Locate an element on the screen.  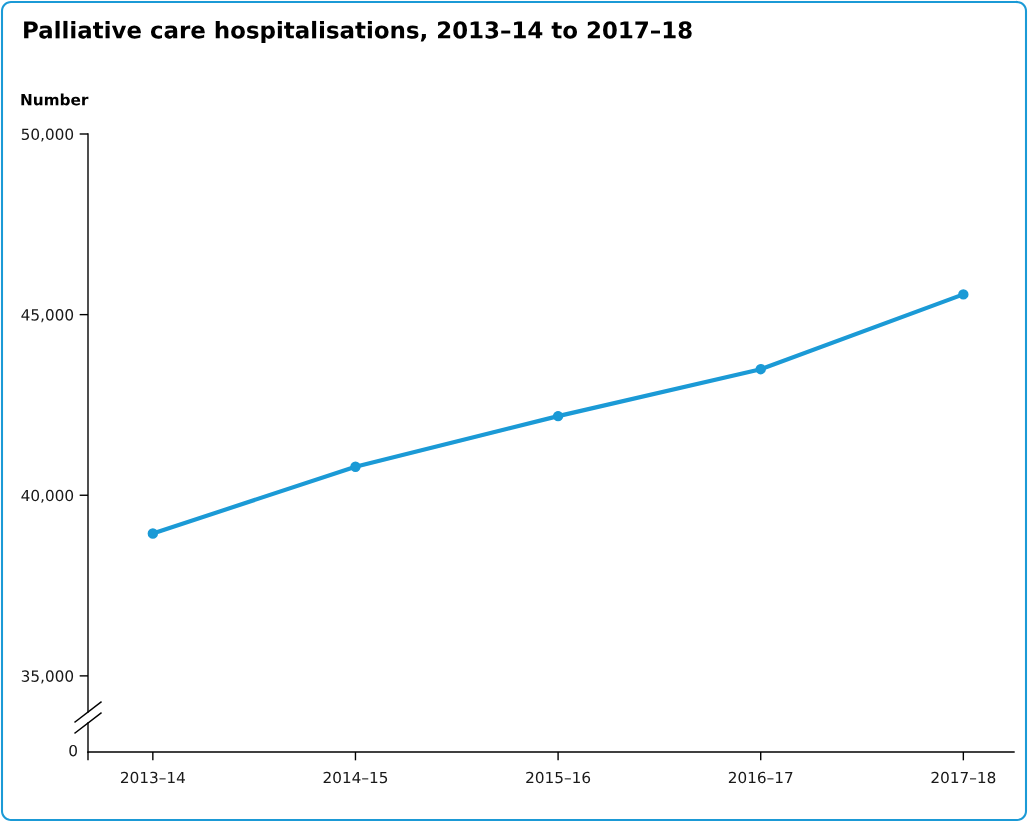
y-axis-title: Number is located at coordinates (55, 99).